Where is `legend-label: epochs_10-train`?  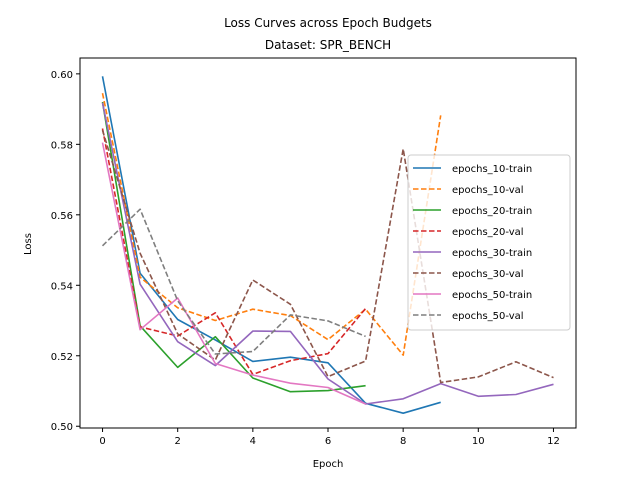
legend-label: epochs_10-train is located at coordinates (492, 169).